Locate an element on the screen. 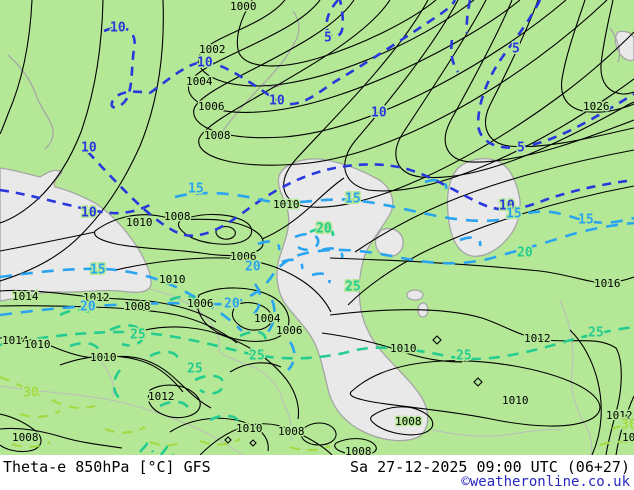  contour-label: 1016 is located at coordinates (607, 283).